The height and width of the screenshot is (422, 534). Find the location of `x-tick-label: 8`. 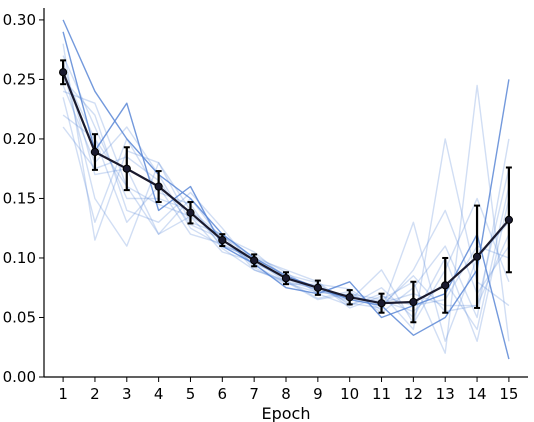

x-tick-label: 8 is located at coordinates (286, 394).